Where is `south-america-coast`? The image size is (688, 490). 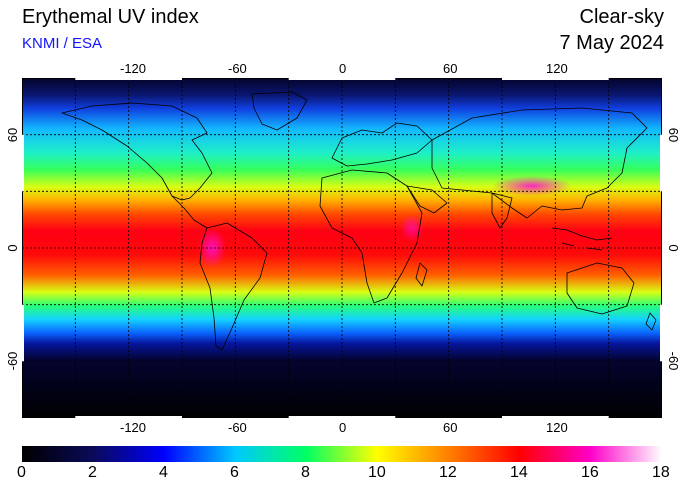
south-america-coast is located at coordinates (233, 286).